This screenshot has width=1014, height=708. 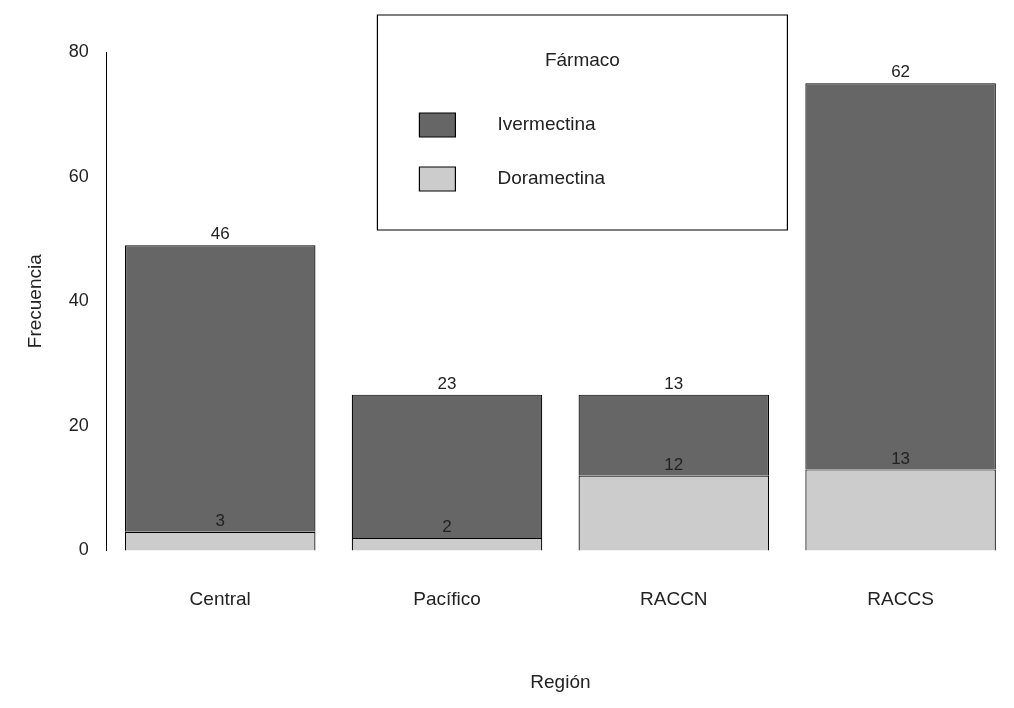 What do you see at coordinates (560, 681) in the screenshot?
I see `x-axis-title: Región` at bounding box center [560, 681].